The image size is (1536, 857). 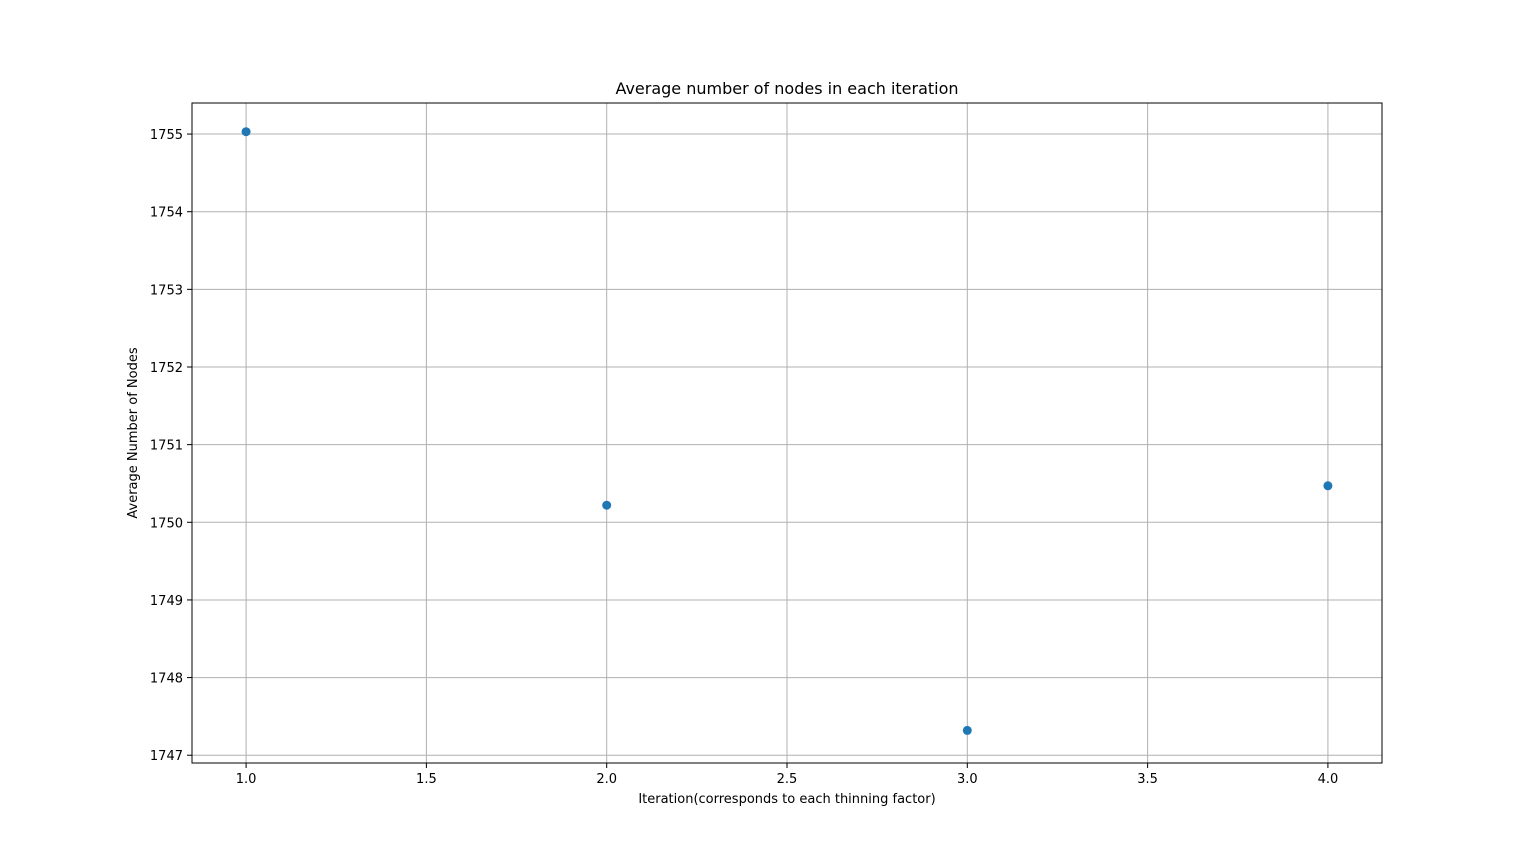 I want to click on y-tick-label: 1749, so click(x=166, y=601).